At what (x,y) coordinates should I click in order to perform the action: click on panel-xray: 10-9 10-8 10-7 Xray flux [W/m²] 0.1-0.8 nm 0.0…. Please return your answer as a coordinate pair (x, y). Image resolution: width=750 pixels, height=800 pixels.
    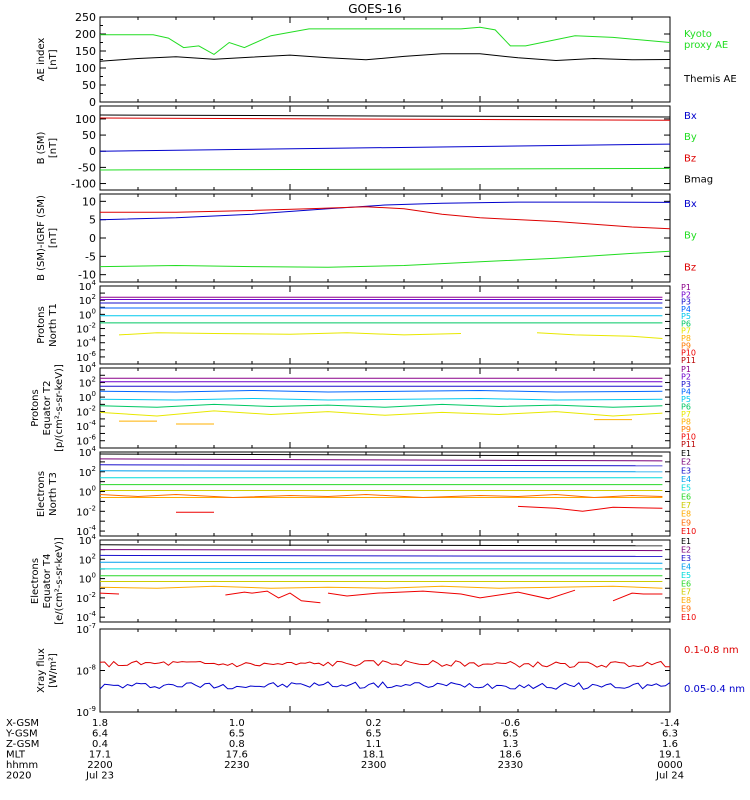
    Looking at the image, I should click on (390, 670).